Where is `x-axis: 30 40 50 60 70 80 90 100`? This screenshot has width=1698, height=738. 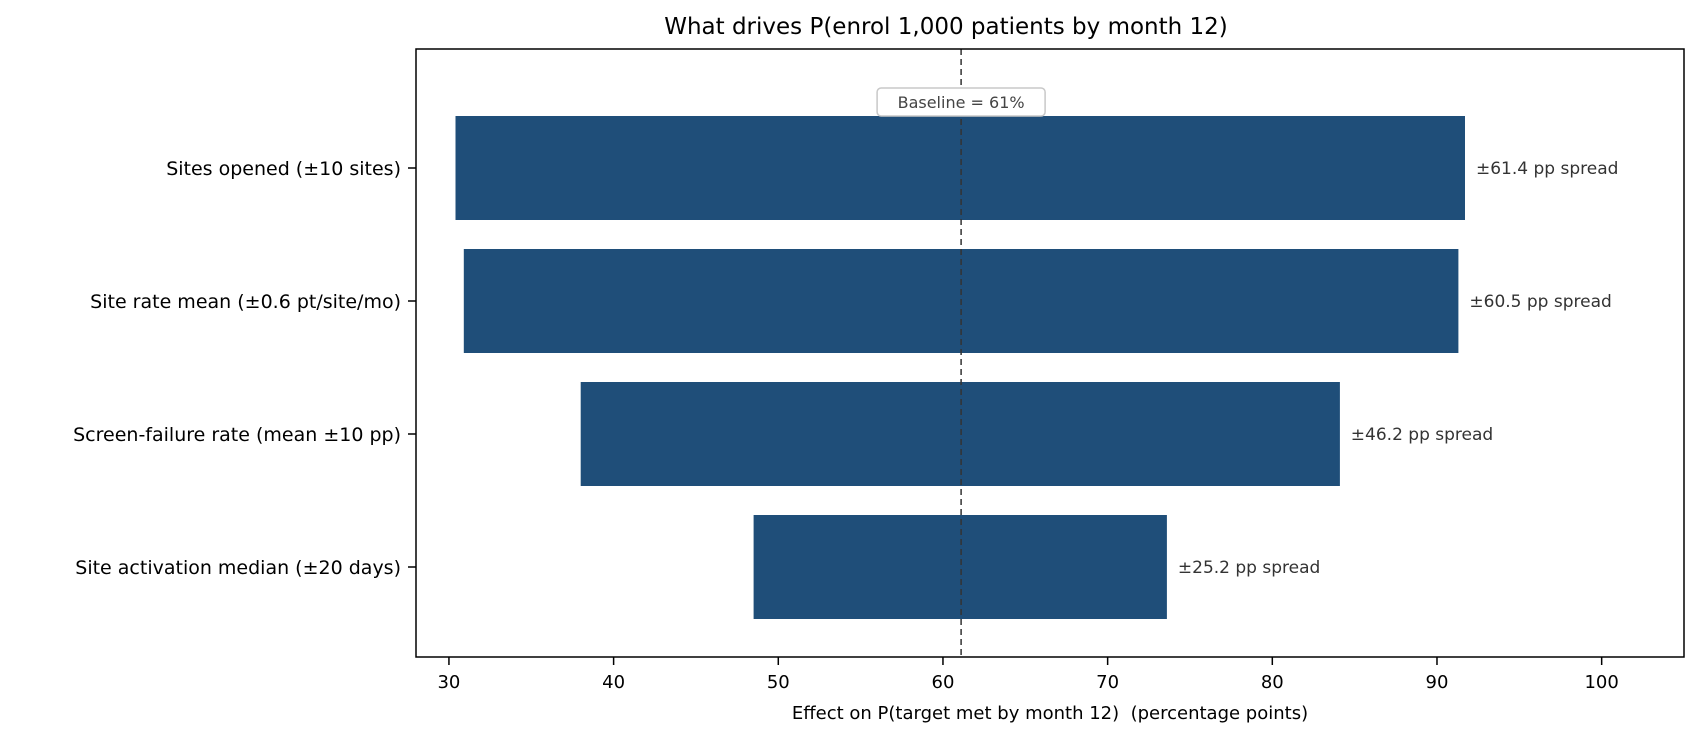
x-axis: 30 40 50 60 70 80 90 100 is located at coordinates (1028, 675).